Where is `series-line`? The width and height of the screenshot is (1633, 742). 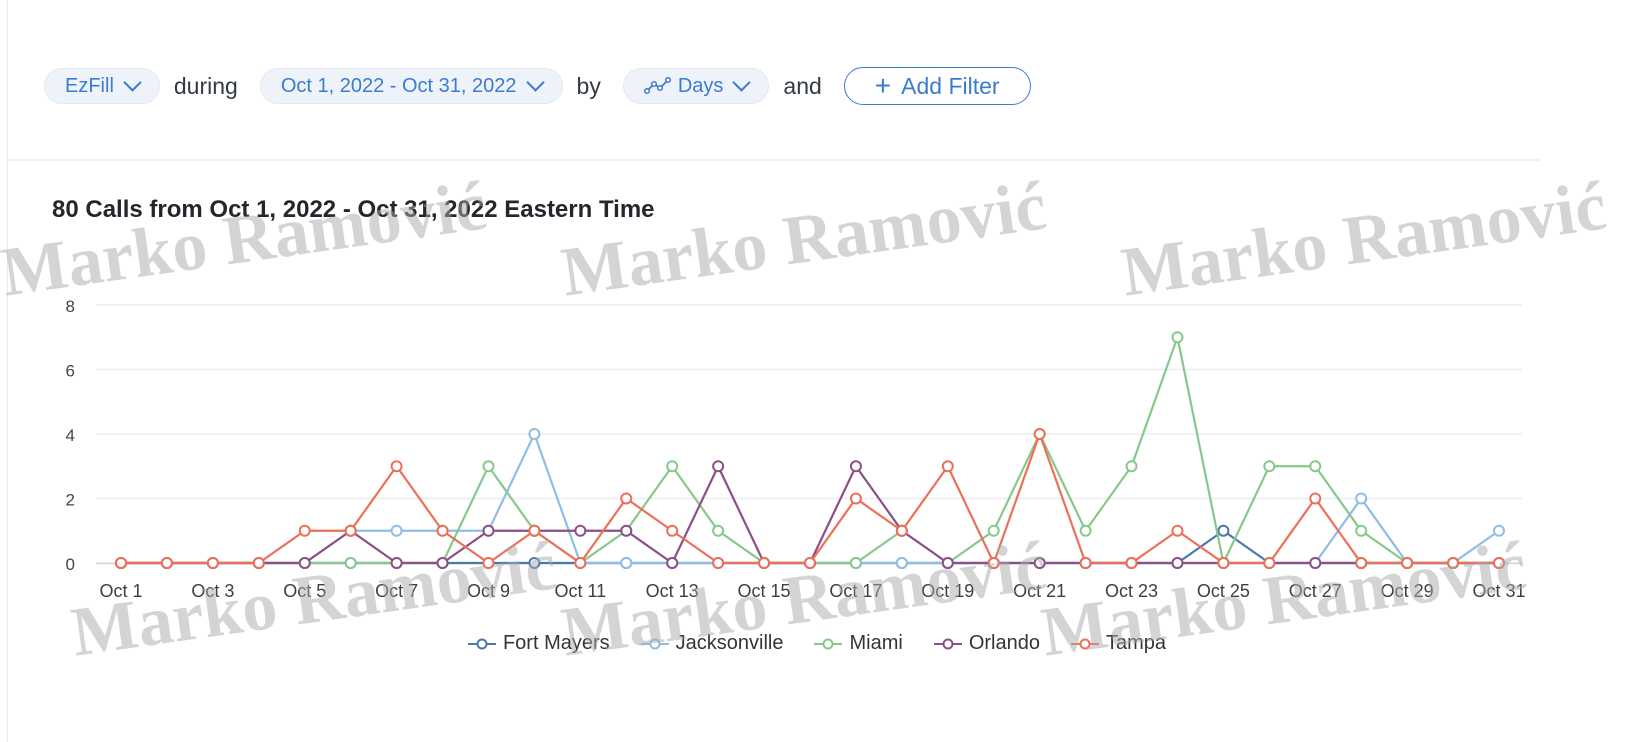 series-line is located at coordinates (810, 515).